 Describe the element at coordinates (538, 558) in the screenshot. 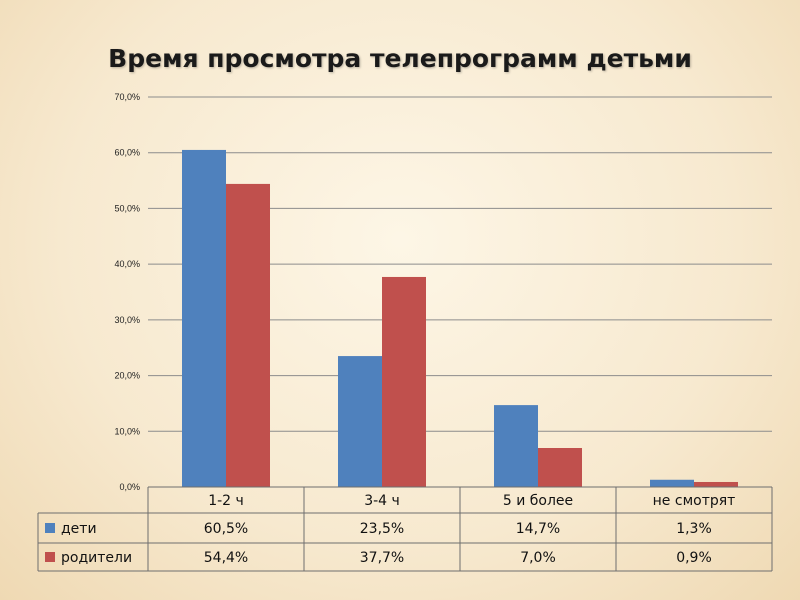

I see `data-cell: 7,0%` at that location.